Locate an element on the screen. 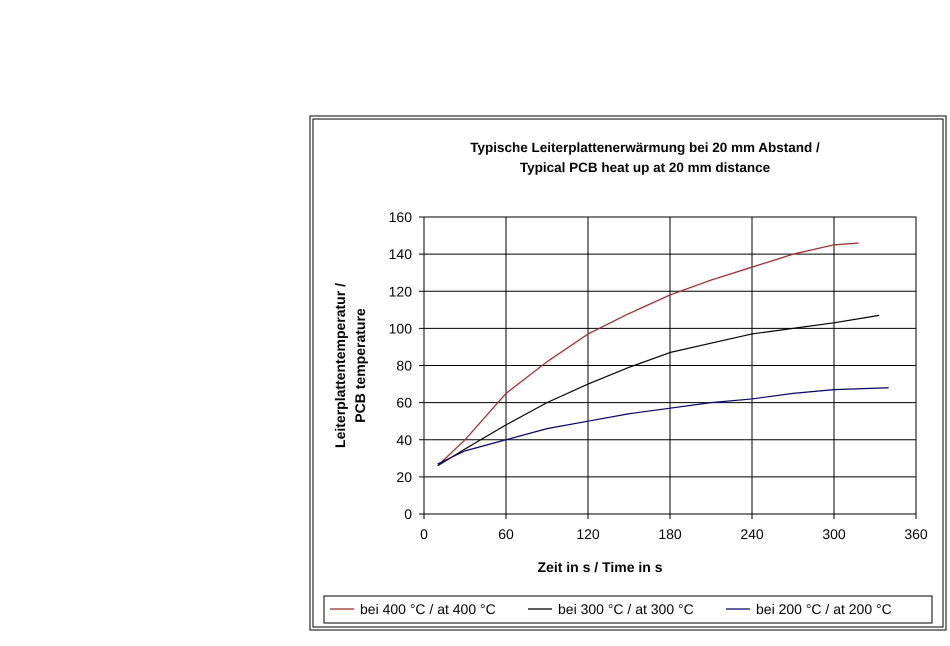 The width and height of the screenshot is (950, 646). y-tick-label: 80 is located at coordinates (404, 366).